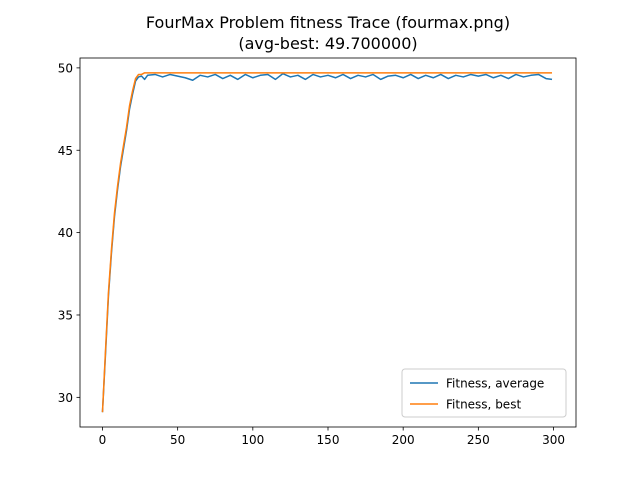 The height and width of the screenshot is (484, 640). I want to click on chart-title-line2: (avg-best: 49.700000), so click(327, 43).